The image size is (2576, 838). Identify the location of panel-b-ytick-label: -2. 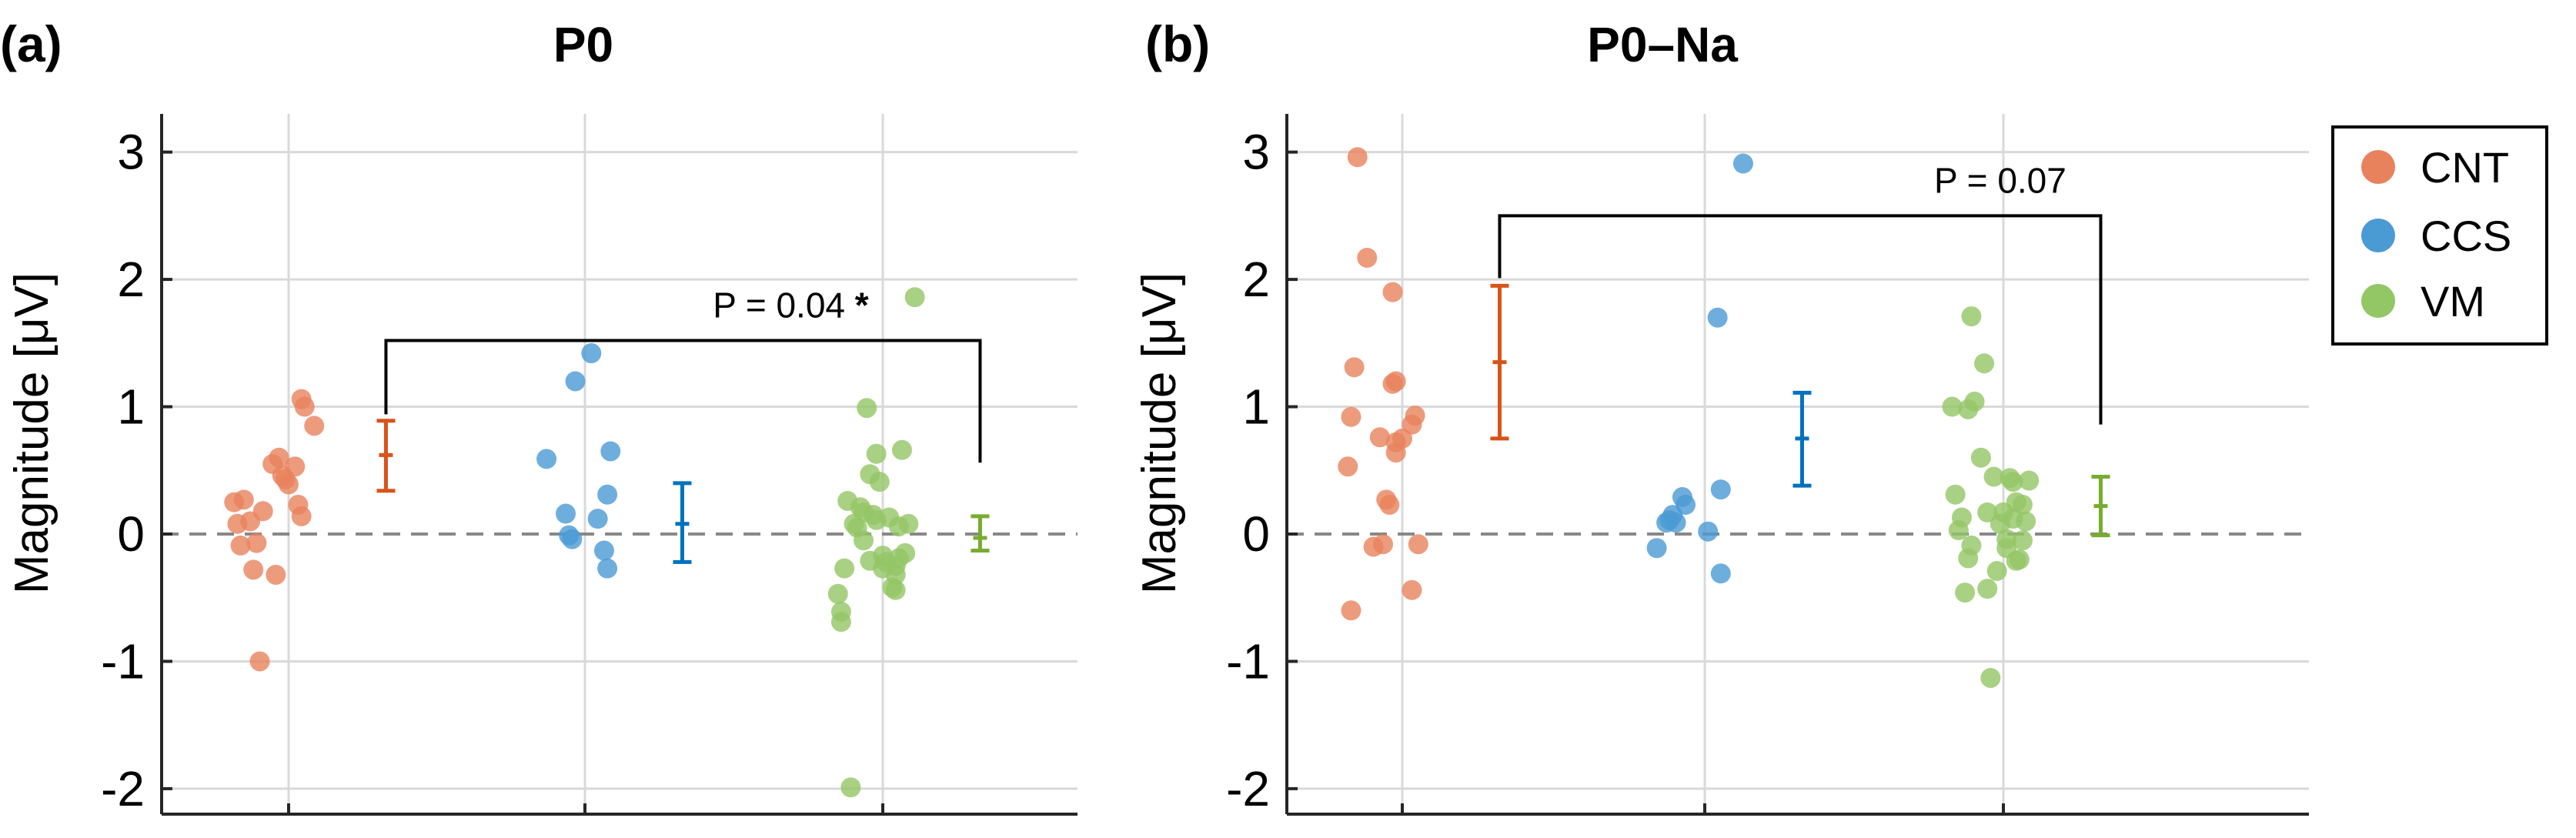
(1248, 789).